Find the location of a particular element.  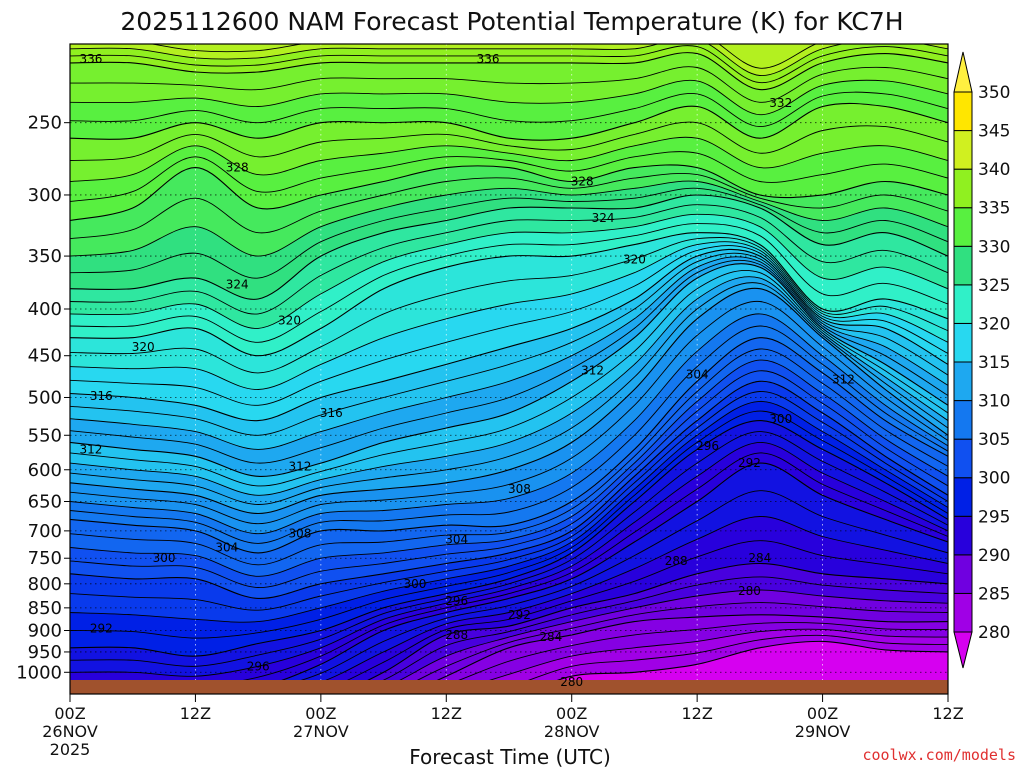

y-tick-label-950: 950 is located at coordinates (45, 652).